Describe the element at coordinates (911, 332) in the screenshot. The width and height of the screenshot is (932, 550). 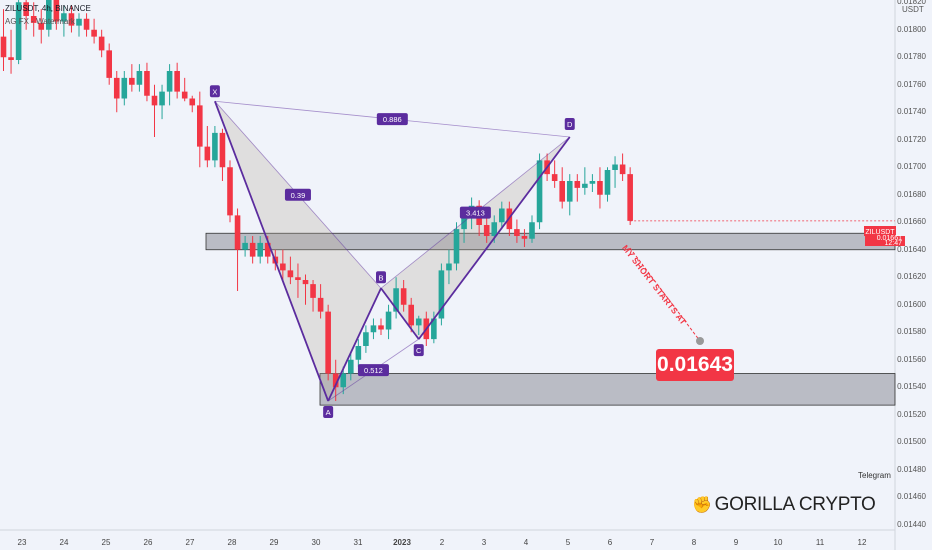
I see `price-axis-label: 0.01580` at that location.